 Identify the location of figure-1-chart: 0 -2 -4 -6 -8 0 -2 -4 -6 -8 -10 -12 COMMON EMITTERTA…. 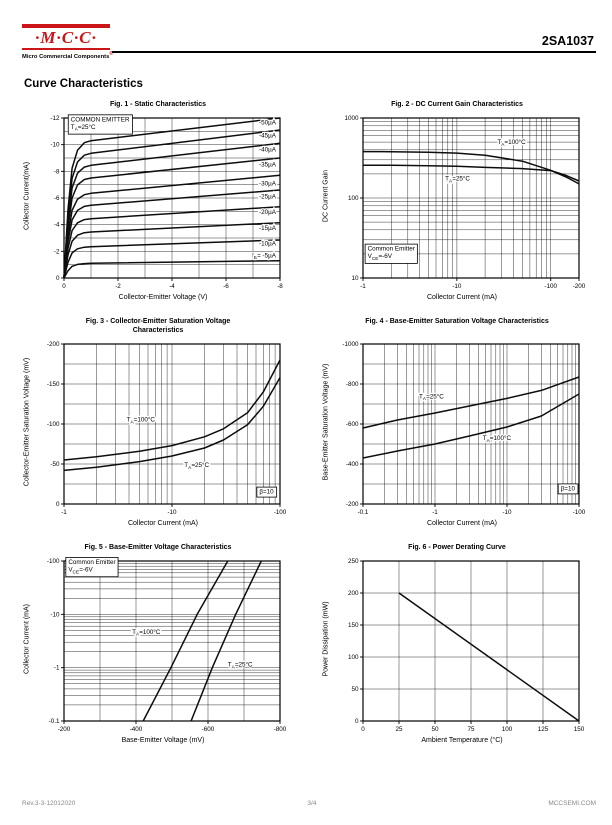
(166, 202).